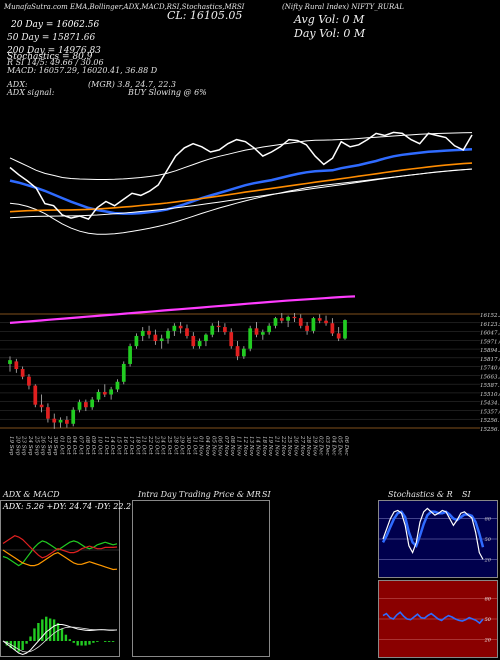 This screenshot has height=660, width=500. Describe the element at coordinates (490, 412) in the screenshot. I see `y-tick-label: 15357.65` at that location.